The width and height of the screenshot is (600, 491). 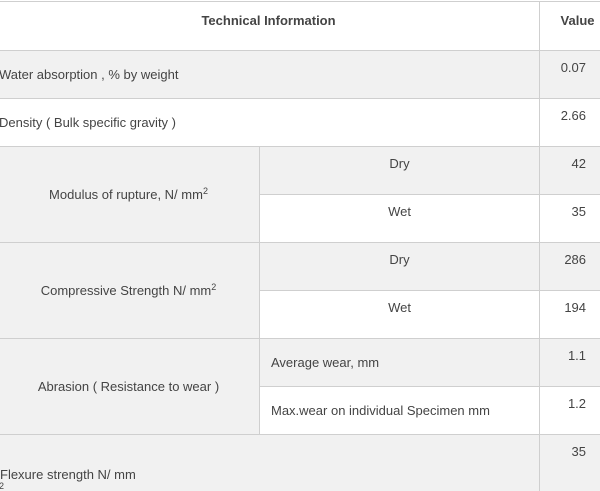 What do you see at coordinates (569, 362) in the screenshot?
I see `abrasion-average-value: 1.1` at bounding box center [569, 362].